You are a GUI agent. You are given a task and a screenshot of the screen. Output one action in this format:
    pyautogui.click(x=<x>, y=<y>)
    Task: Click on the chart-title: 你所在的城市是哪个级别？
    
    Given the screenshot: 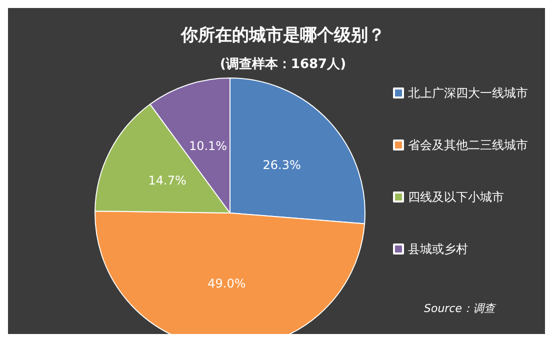 What is the action you would take?
    pyautogui.click(x=282, y=36)
    